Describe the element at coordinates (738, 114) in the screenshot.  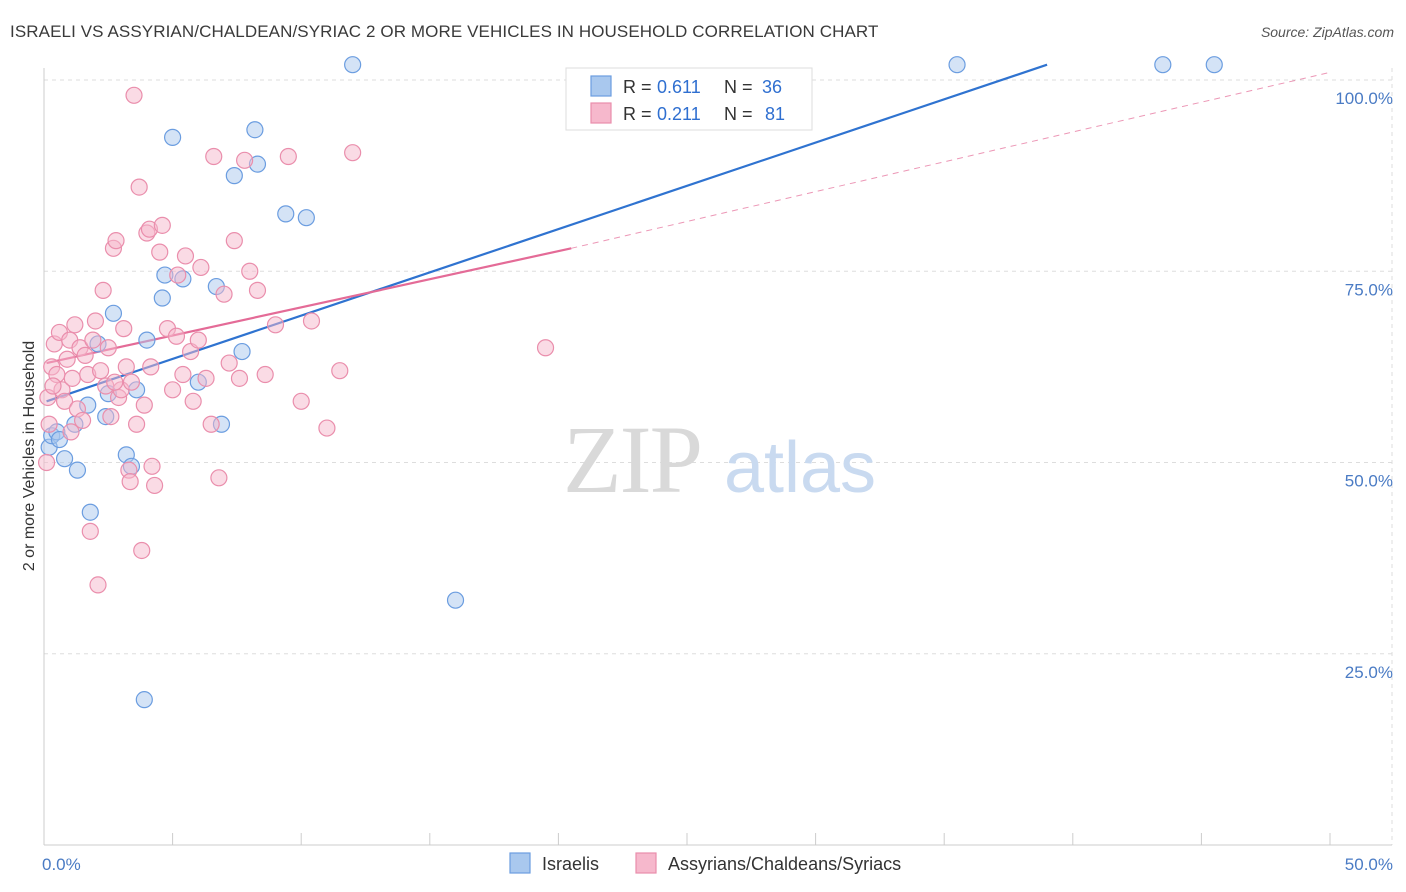
I see `legend-n-label-assyrians: N =` at that location.